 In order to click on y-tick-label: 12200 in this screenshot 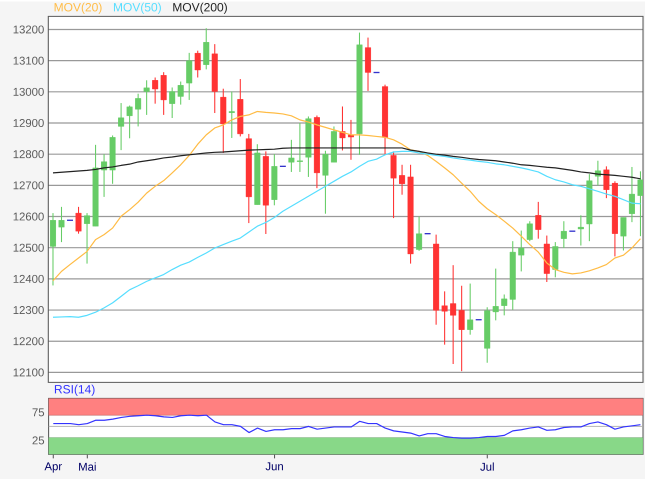, I will do `click(29, 341)`.